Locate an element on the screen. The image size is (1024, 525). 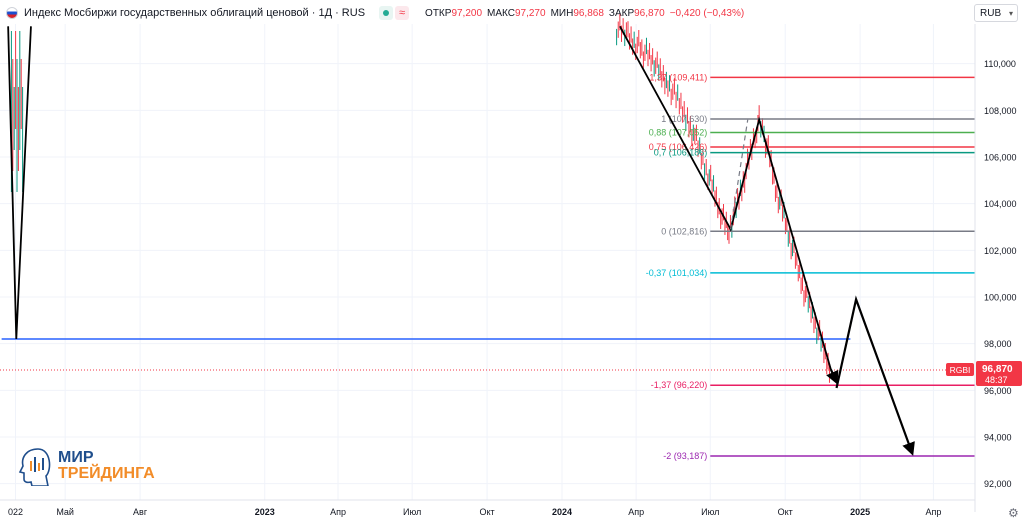
price-tick-label: 92,000 is located at coordinates (998, 484).